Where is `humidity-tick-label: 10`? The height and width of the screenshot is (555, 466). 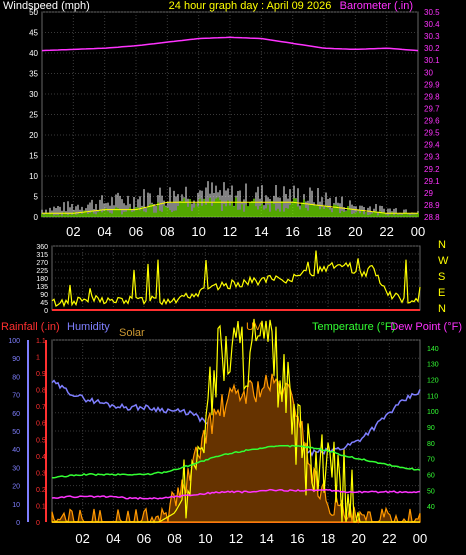
humidity-tick-label: 10 is located at coordinates (16, 505).